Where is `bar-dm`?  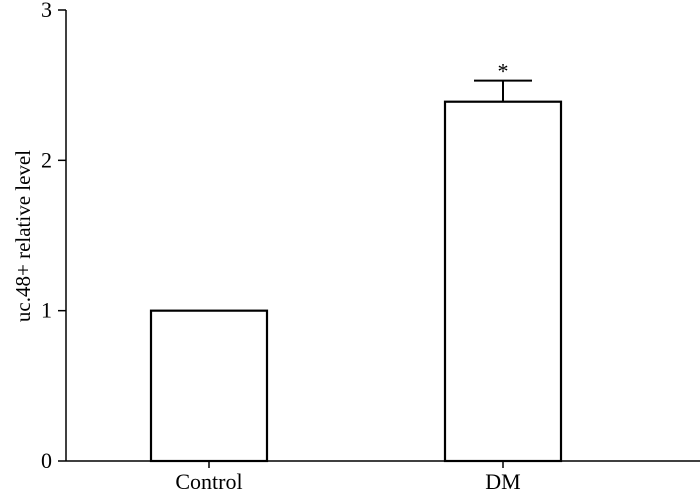
bar-dm is located at coordinates (503, 281).